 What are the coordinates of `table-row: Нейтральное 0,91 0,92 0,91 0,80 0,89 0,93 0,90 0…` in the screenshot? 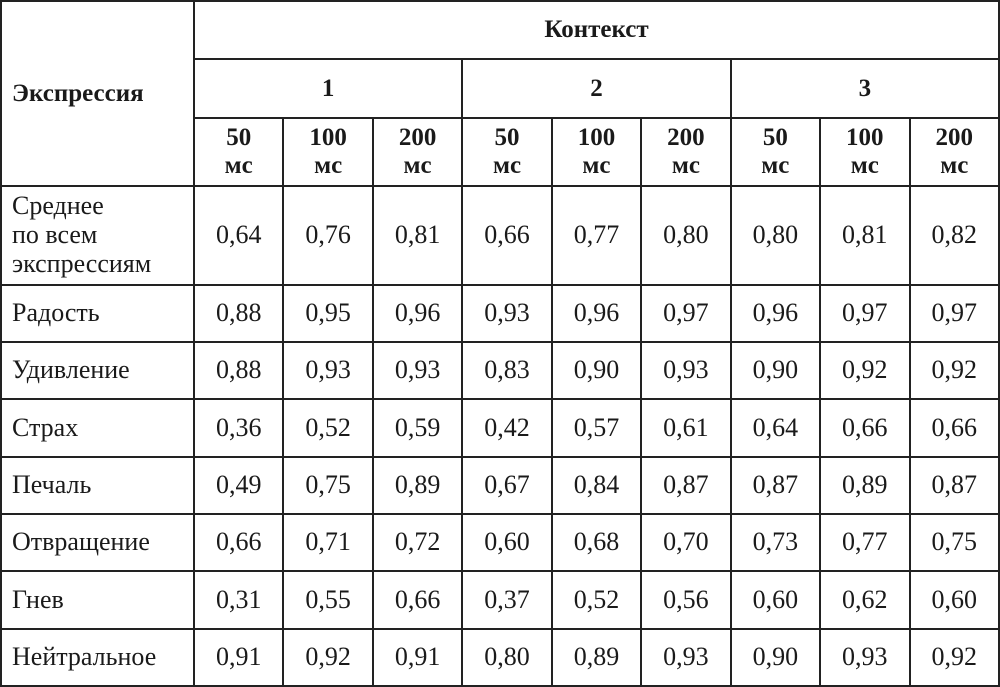 It's located at (500, 657).